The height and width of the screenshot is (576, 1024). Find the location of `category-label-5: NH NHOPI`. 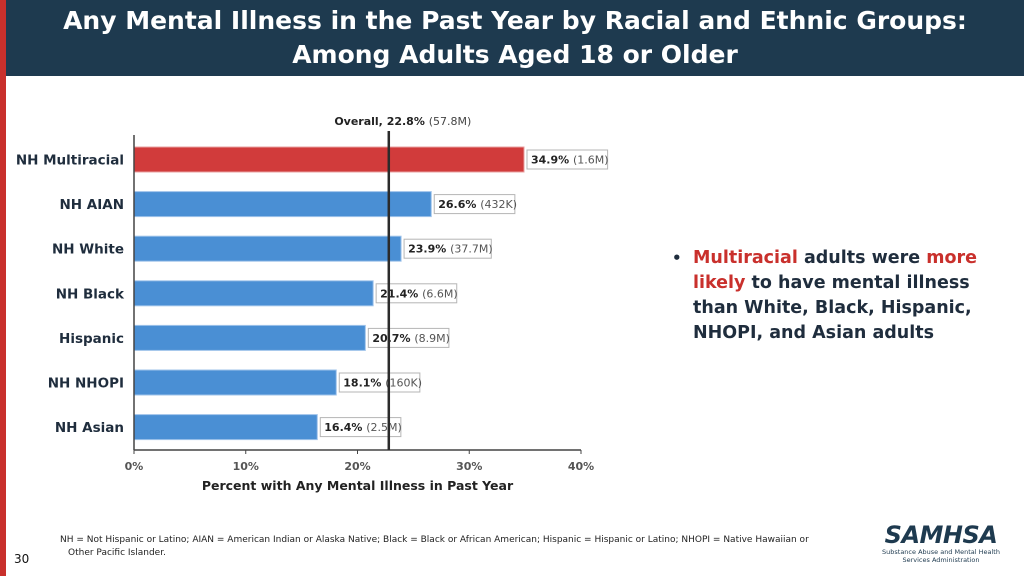

category-label-5: NH NHOPI is located at coordinates (86, 384).